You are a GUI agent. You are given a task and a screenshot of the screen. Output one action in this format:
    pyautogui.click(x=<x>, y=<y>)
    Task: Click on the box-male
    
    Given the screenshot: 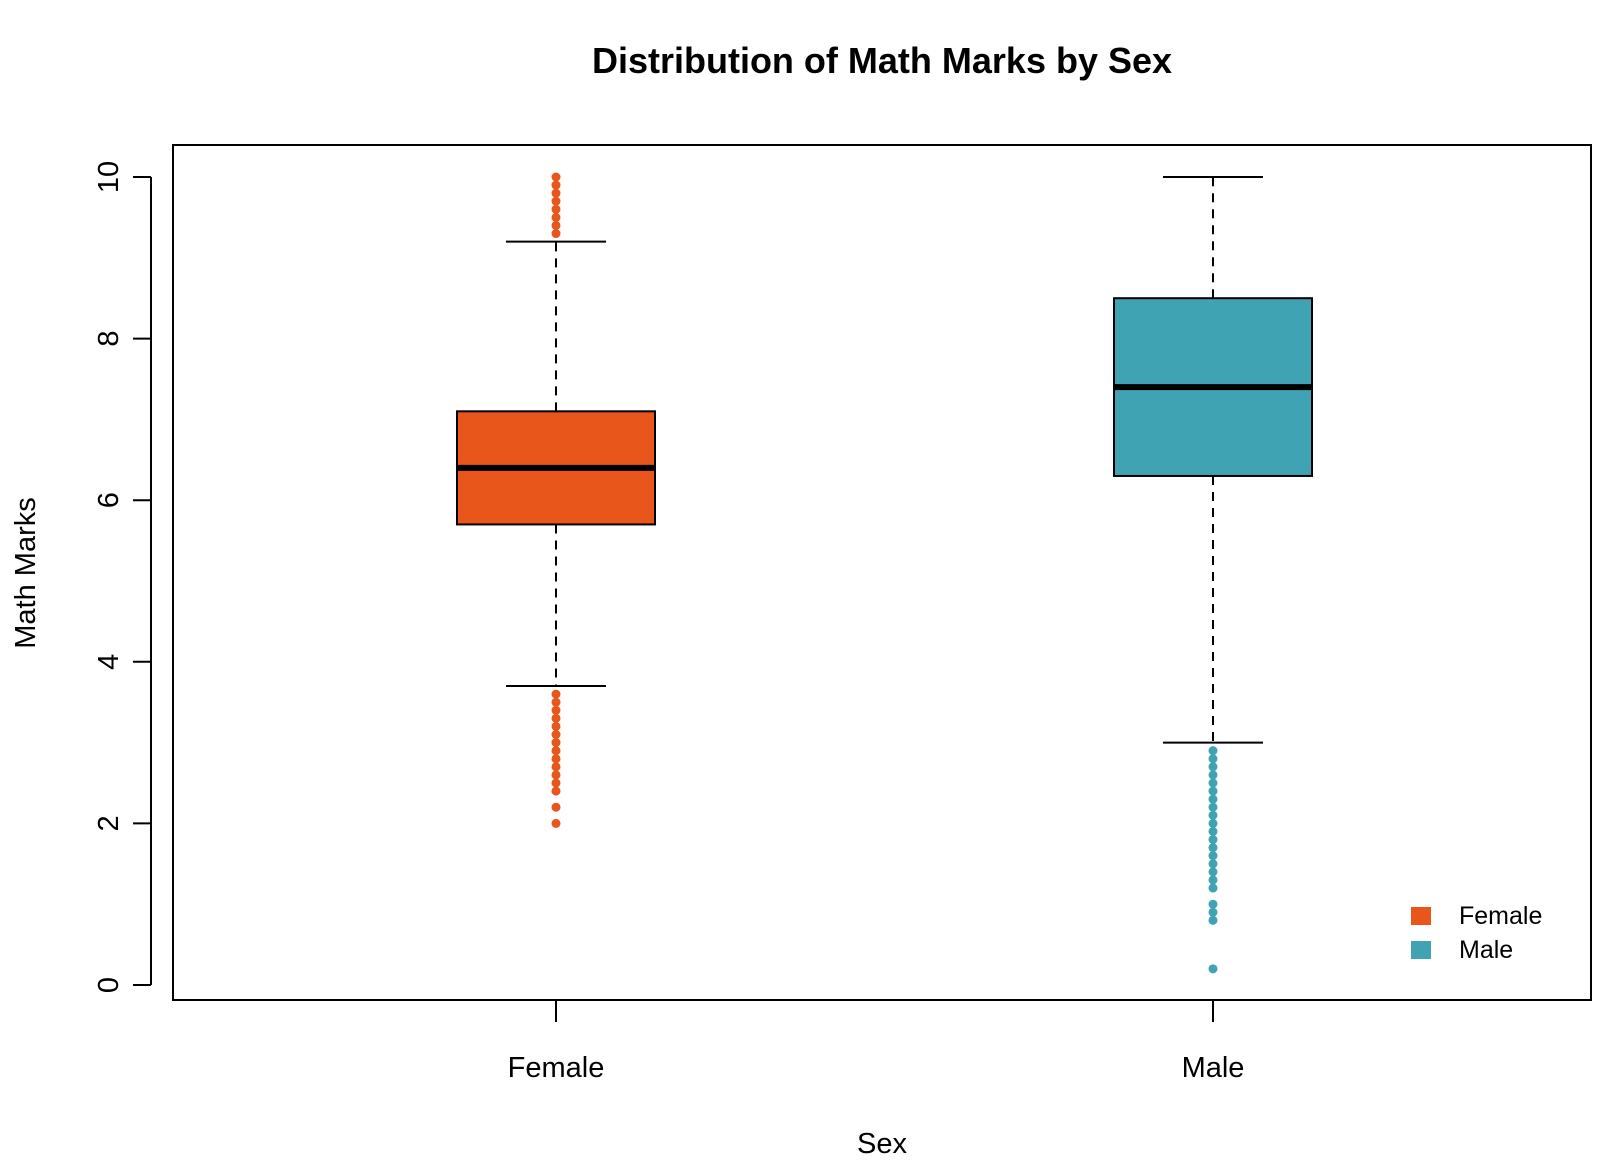 What is the action you would take?
    pyautogui.click(x=1213, y=575)
    